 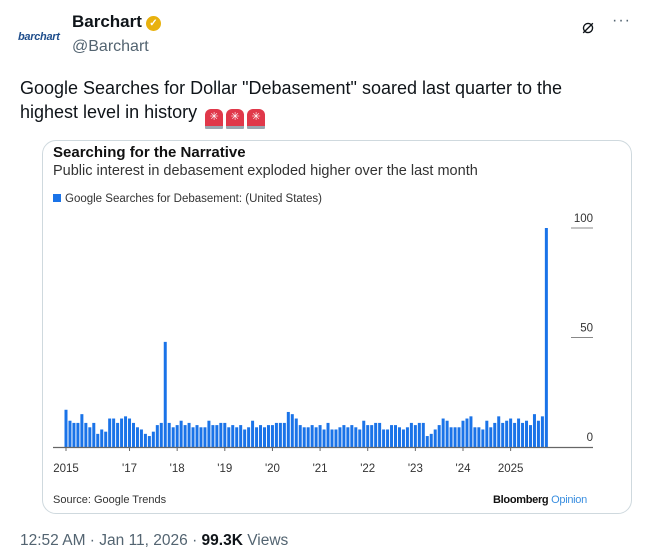 I want to click on x-tick-label: '18, so click(x=177, y=469).